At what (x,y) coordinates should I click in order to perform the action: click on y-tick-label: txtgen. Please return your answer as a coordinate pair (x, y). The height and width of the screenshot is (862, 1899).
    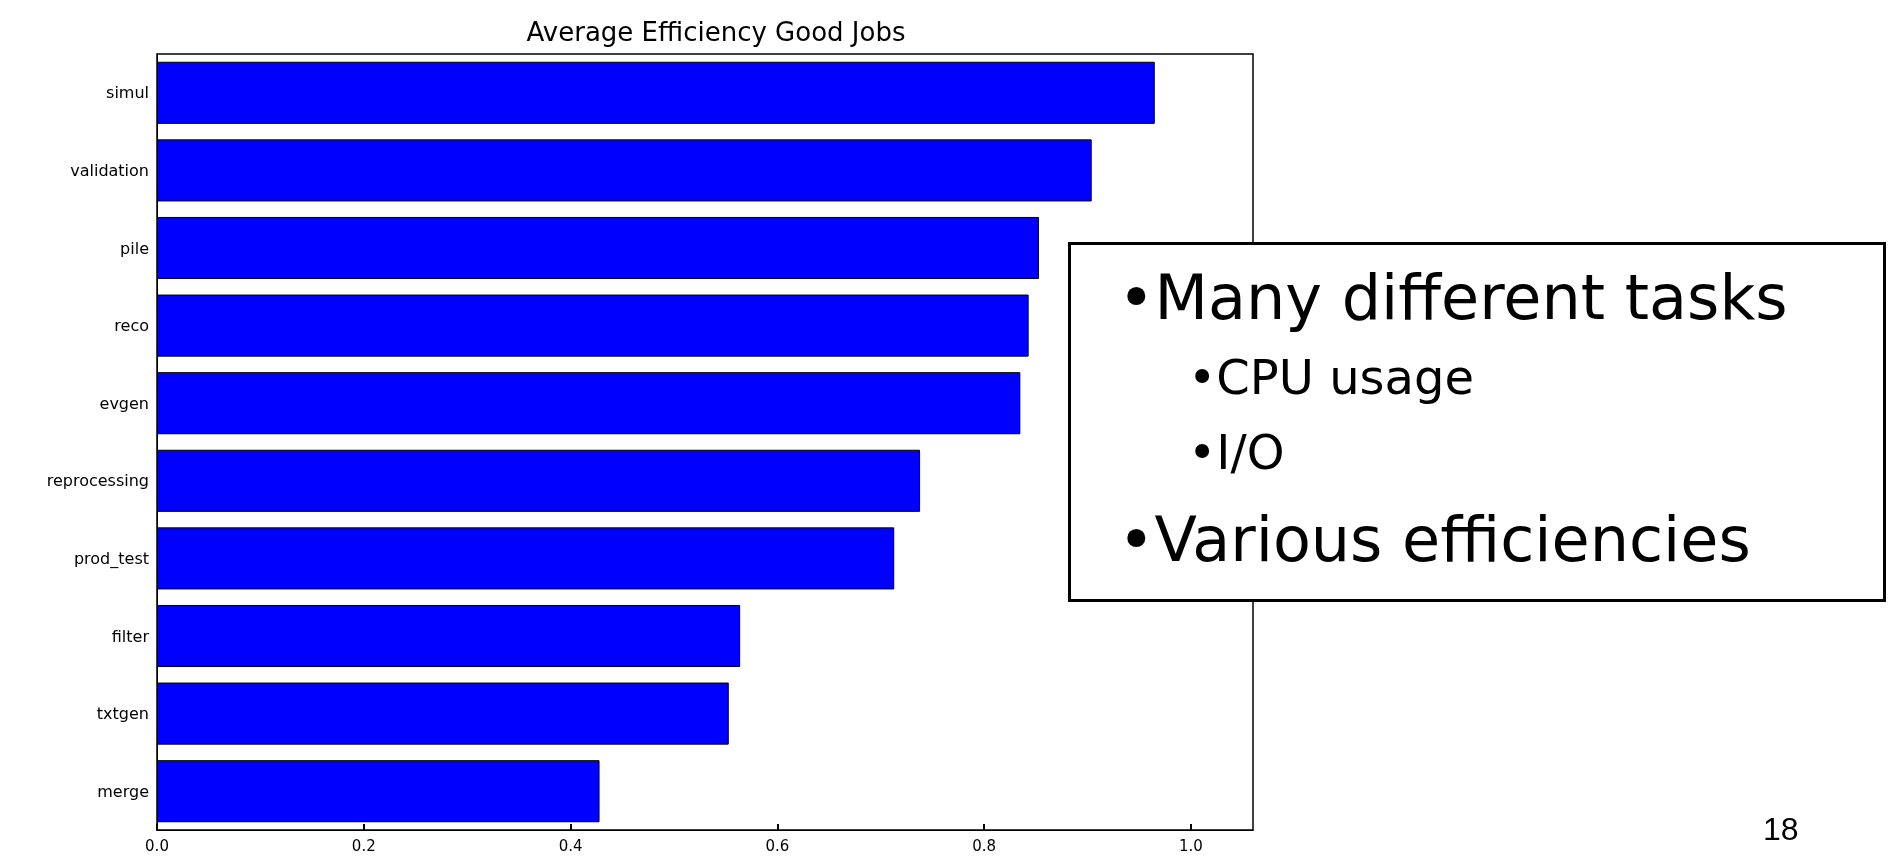
    Looking at the image, I should click on (122, 714).